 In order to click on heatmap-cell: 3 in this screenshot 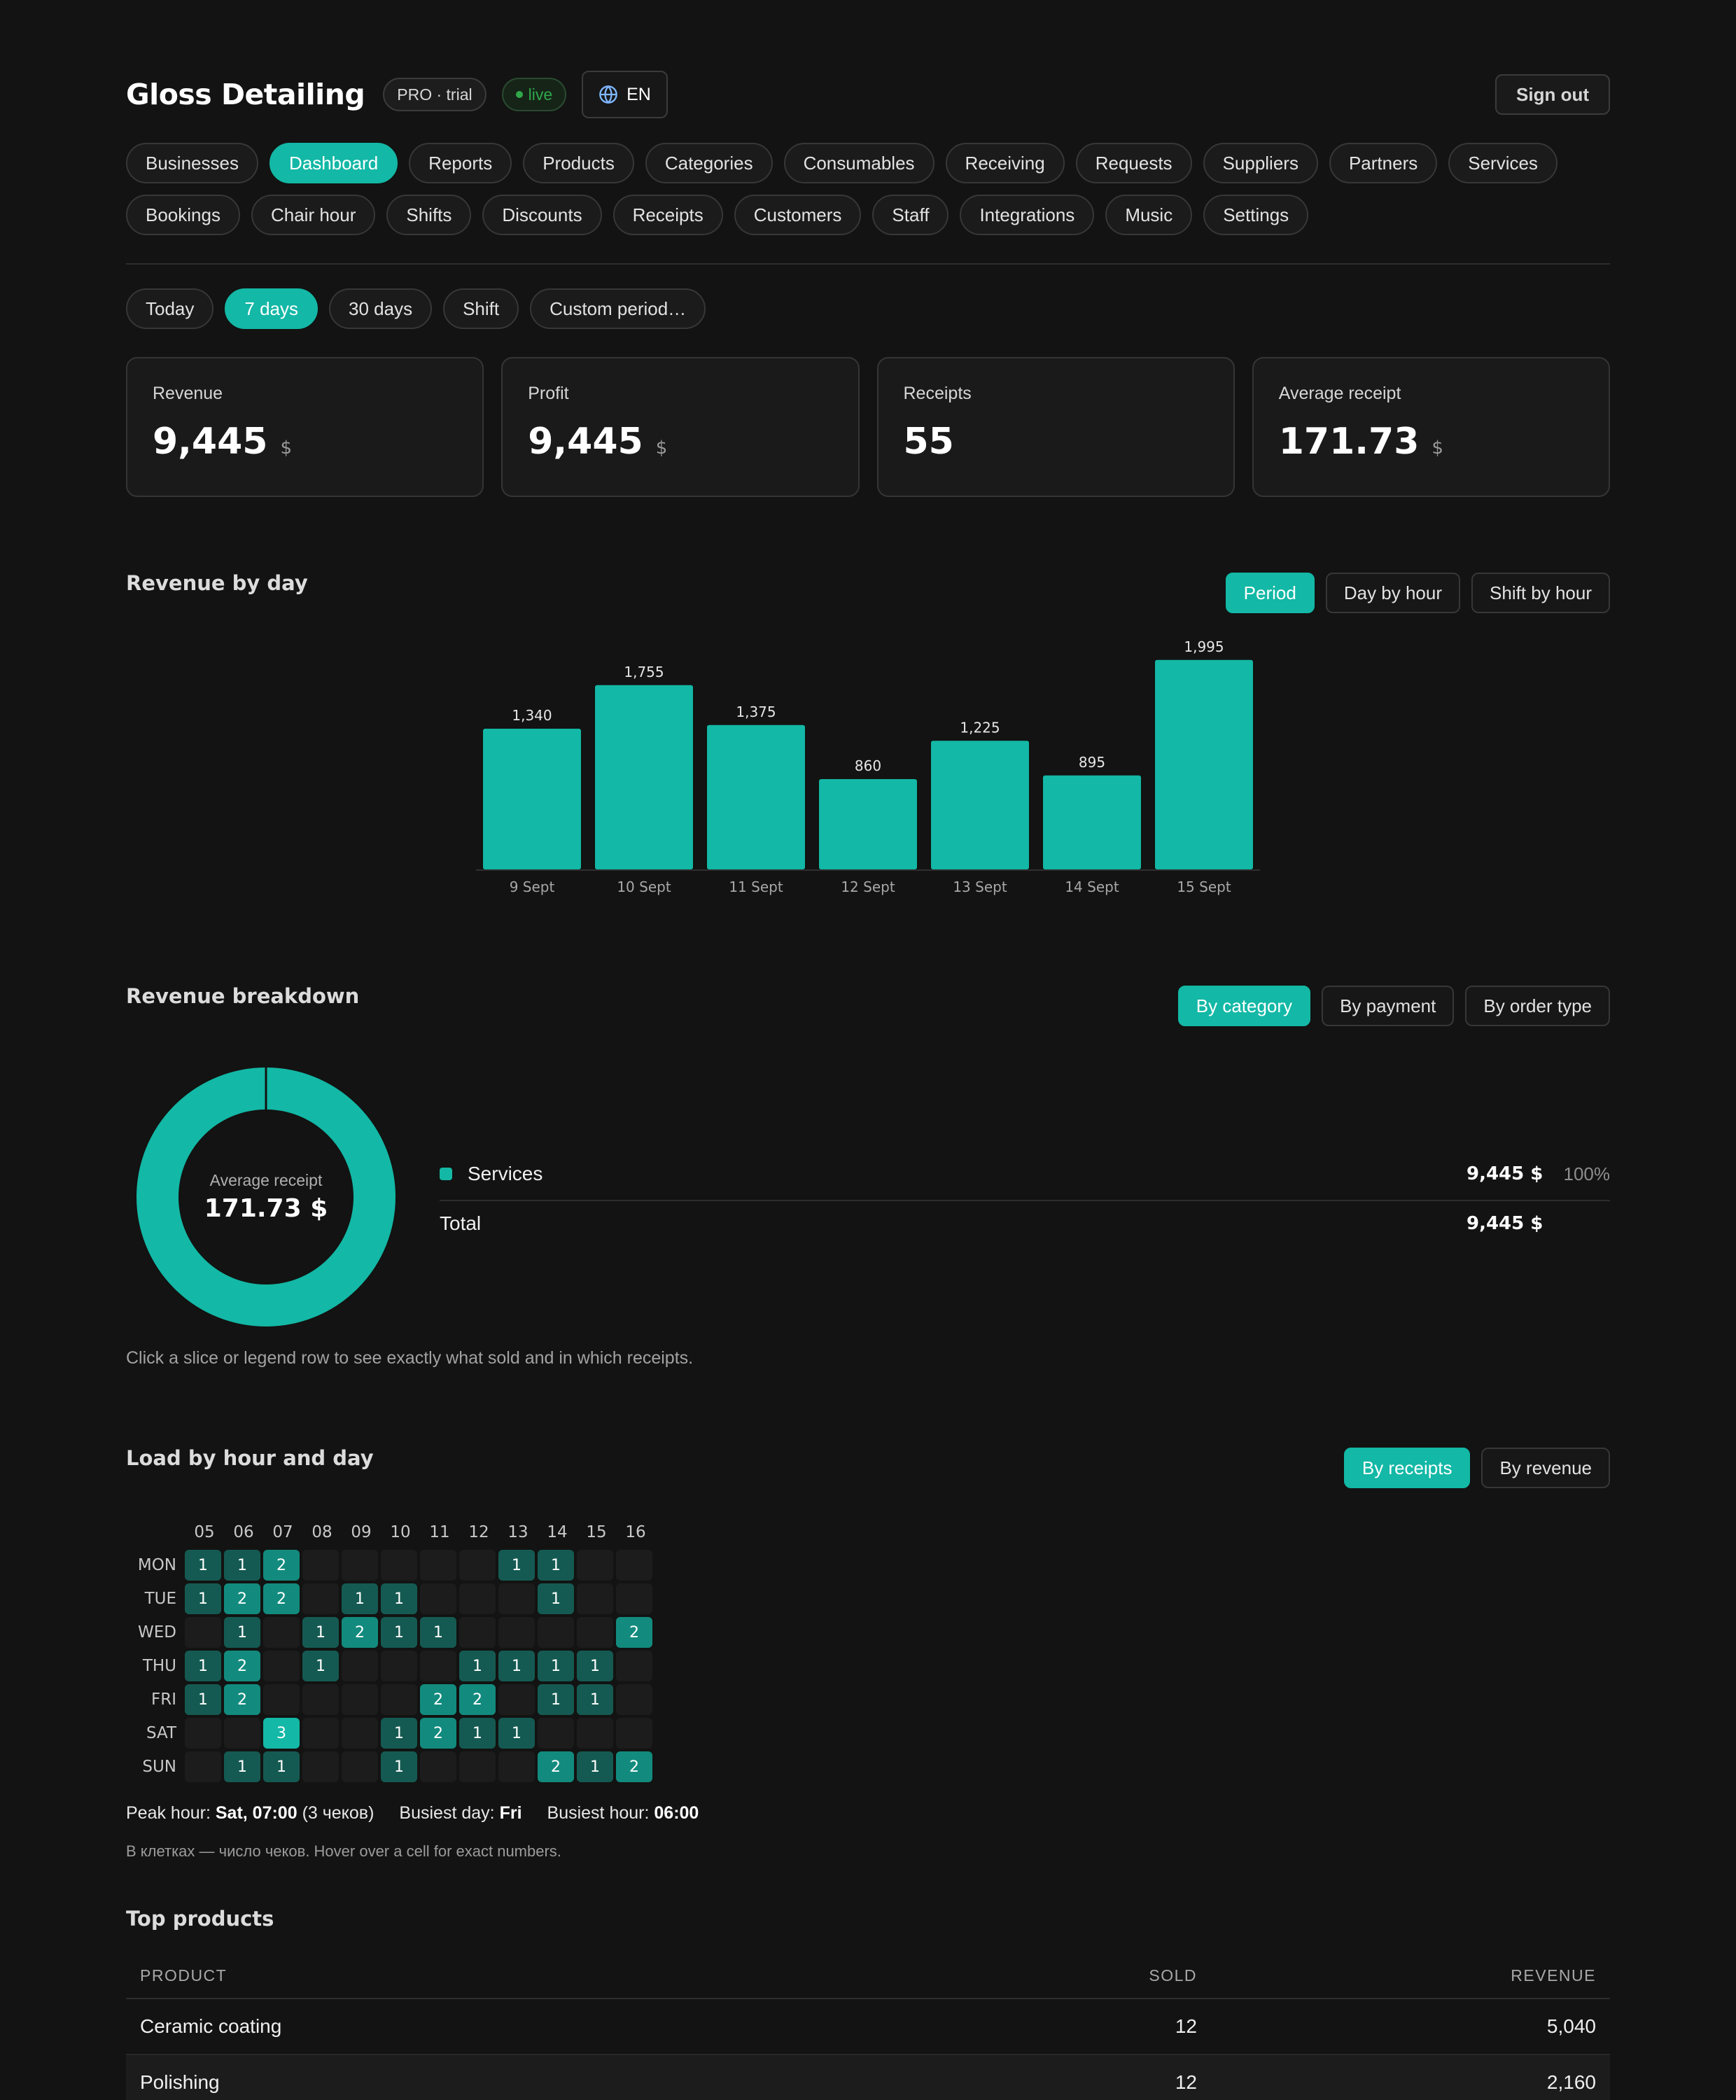, I will do `click(281, 1733)`.